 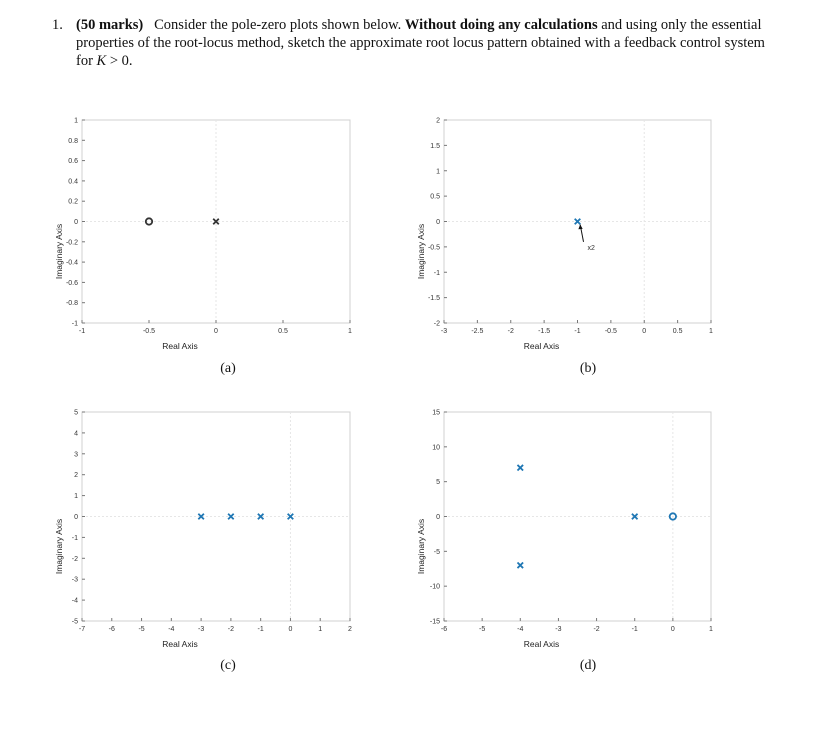 What do you see at coordinates (435, 622) in the screenshot?
I see `y-tick-label: -15` at bounding box center [435, 622].